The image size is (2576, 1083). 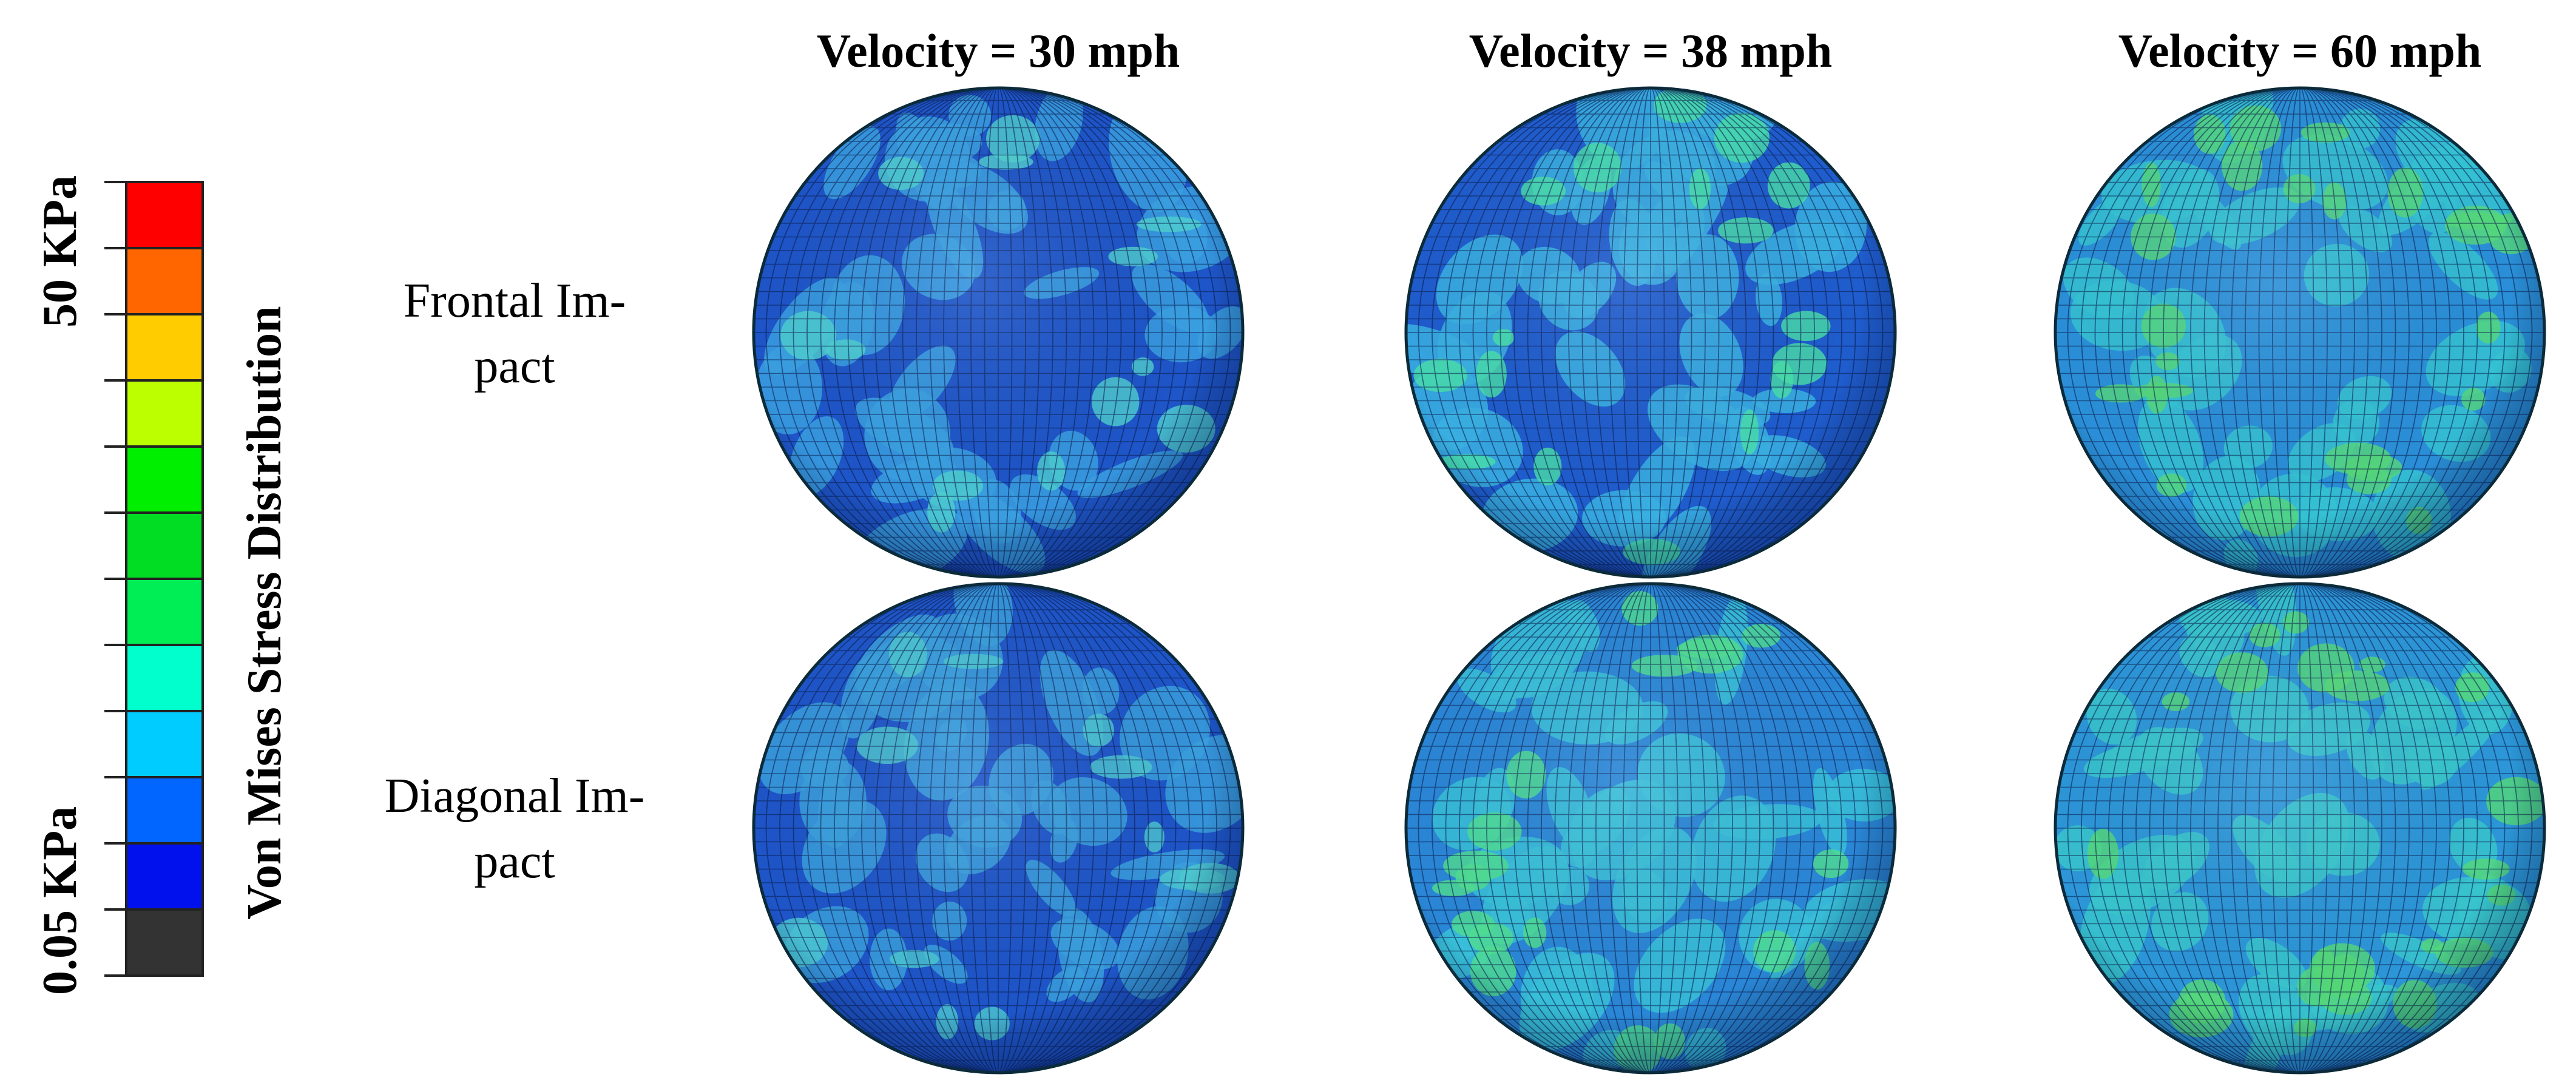 I want to click on column-title-38mph: Velocity = 38 mph, so click(x=1650, y=50).